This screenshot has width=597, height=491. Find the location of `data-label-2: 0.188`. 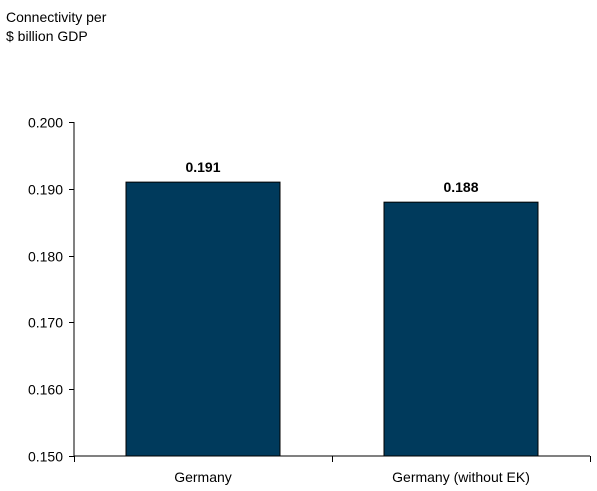

data-label-2: 0.188 is located at coordinates (460, 187).